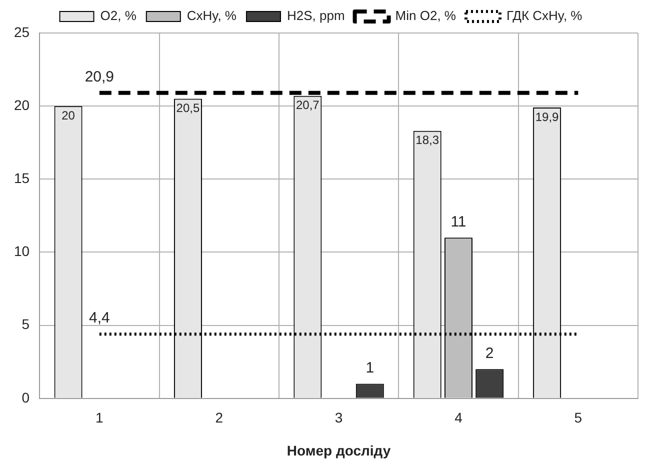 Image resolution: width=648 pixels, height=464 pixels. What do you see at coordinates (338, 450) in the screenshot?
I see `x-axis-title: Номер досліду` at bounding box center [338, 450].